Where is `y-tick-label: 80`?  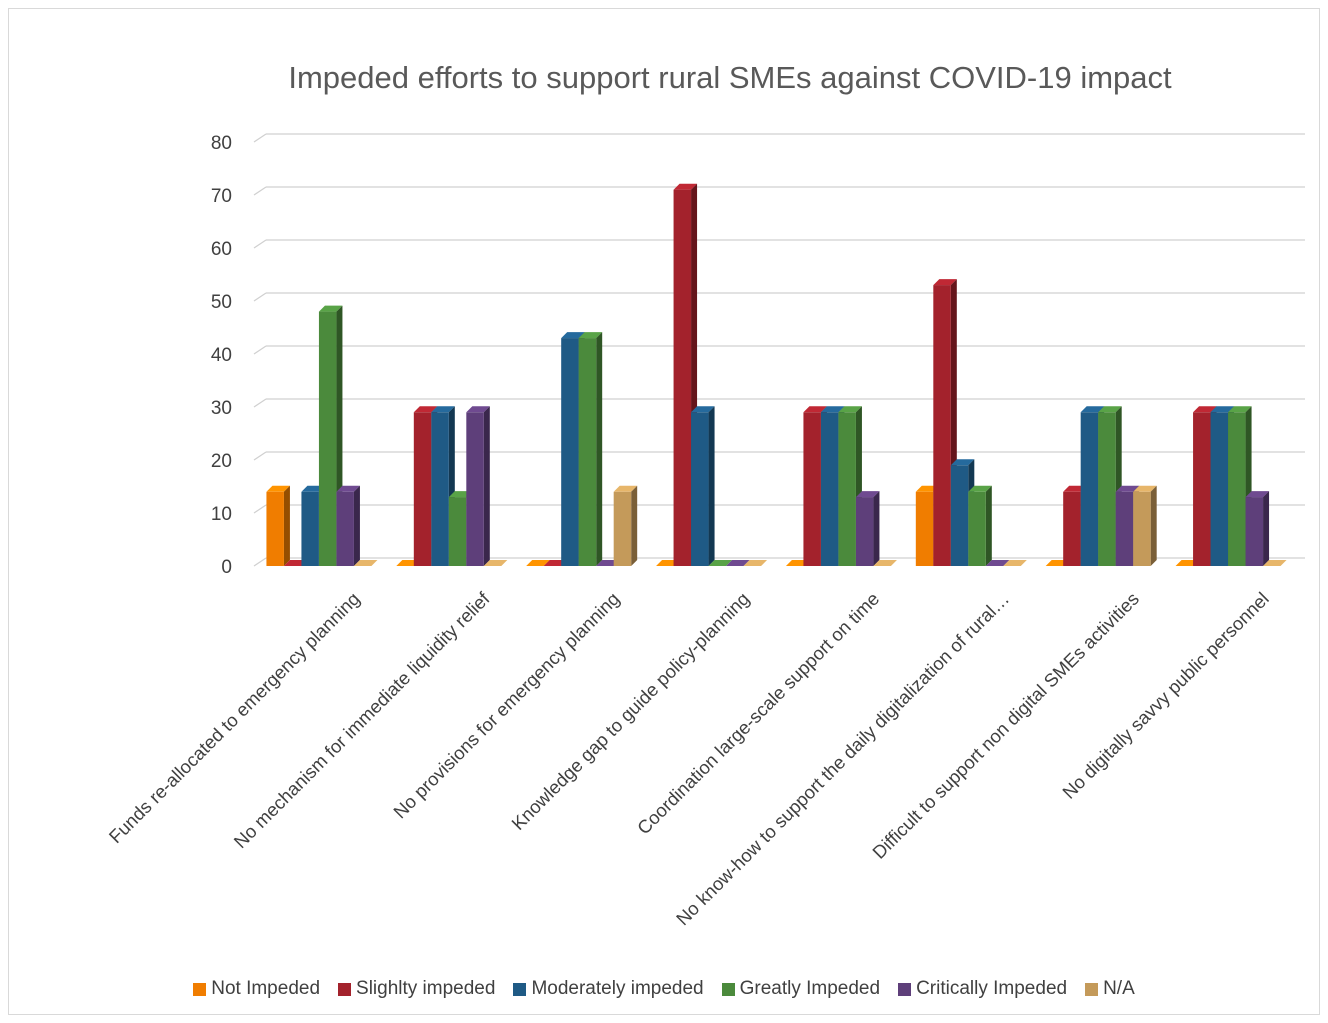
y-tick-label: 80 is located at coordinates (221, 143).